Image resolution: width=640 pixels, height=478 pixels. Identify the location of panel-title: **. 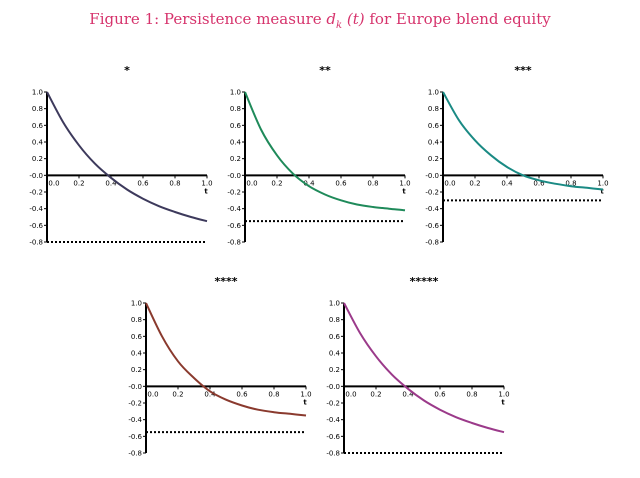
(325, 70).